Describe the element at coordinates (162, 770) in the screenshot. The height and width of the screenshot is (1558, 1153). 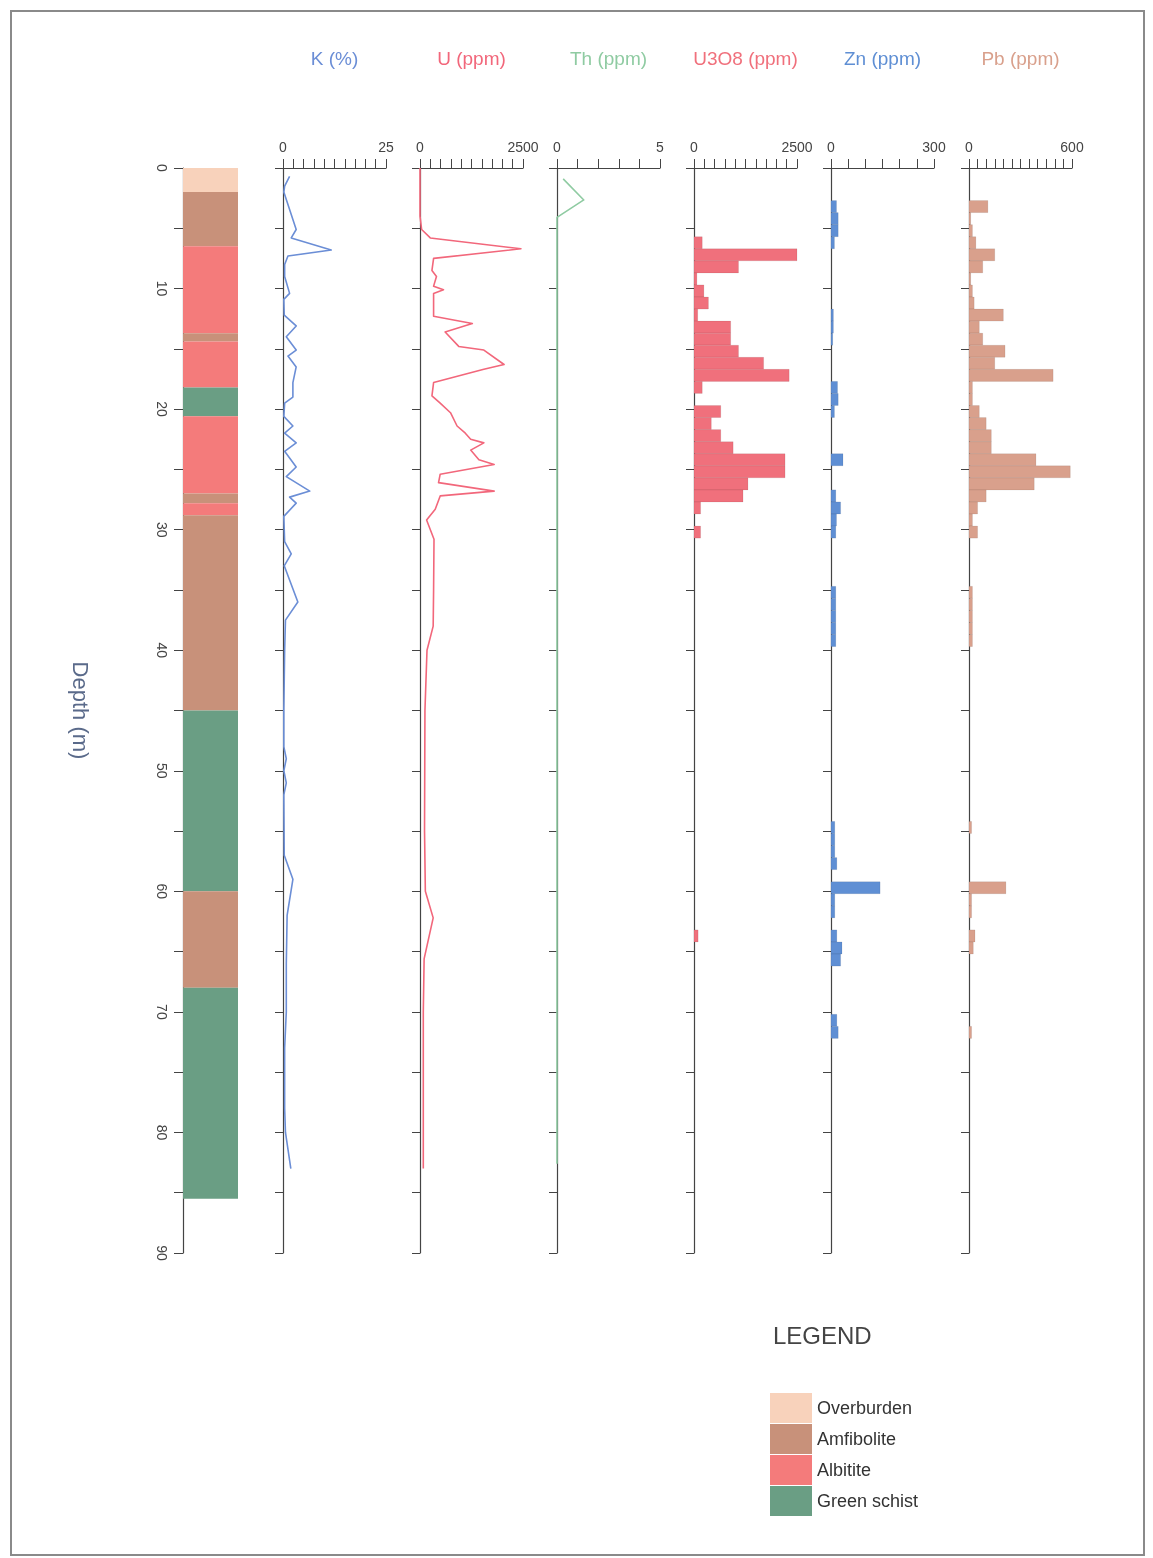
I see `y-tick-label: 50` at that location.